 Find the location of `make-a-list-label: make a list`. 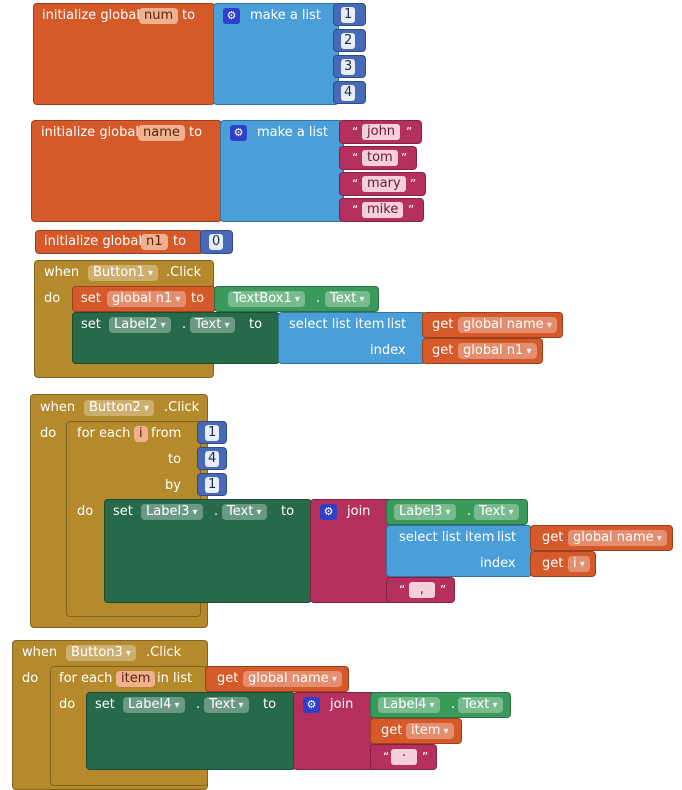

make-a-list-label: make a list is located at coordinates (286, 15).